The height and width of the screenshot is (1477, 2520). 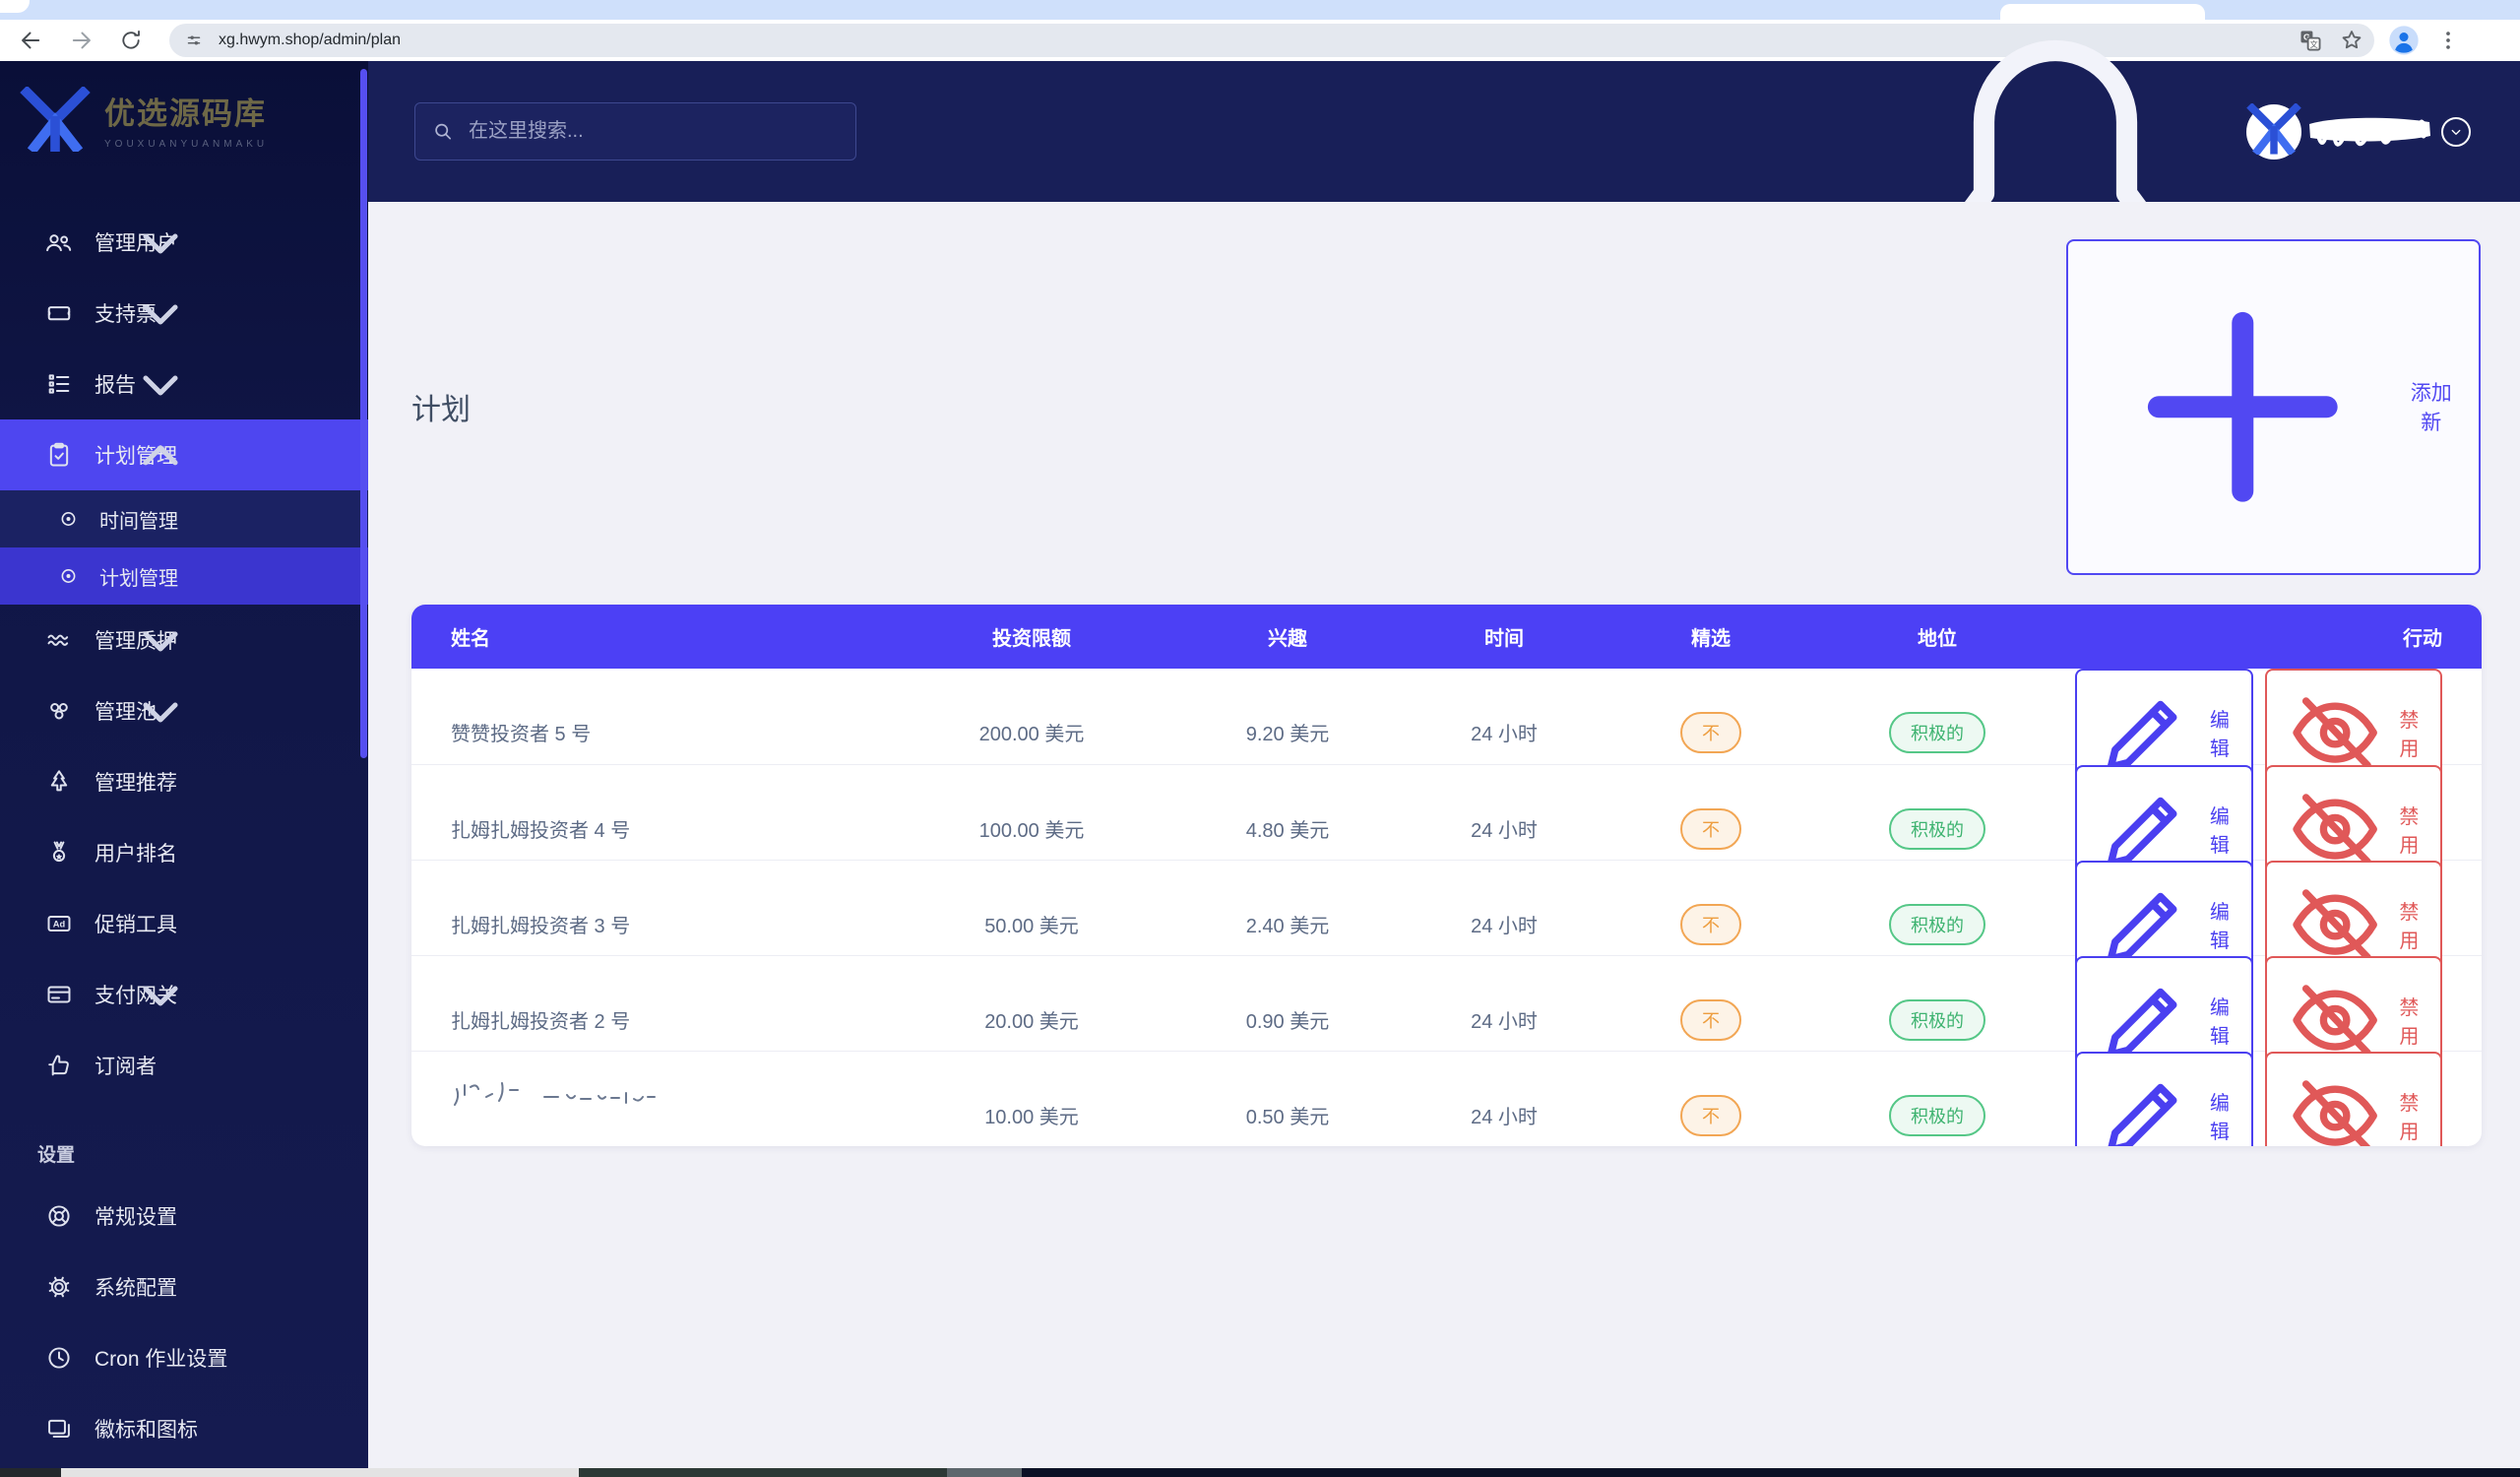 What do you see at coordinates (2351, 41) in the screenshot?
I see `bookmark-star-icon` at bounding box center [2351, 41].